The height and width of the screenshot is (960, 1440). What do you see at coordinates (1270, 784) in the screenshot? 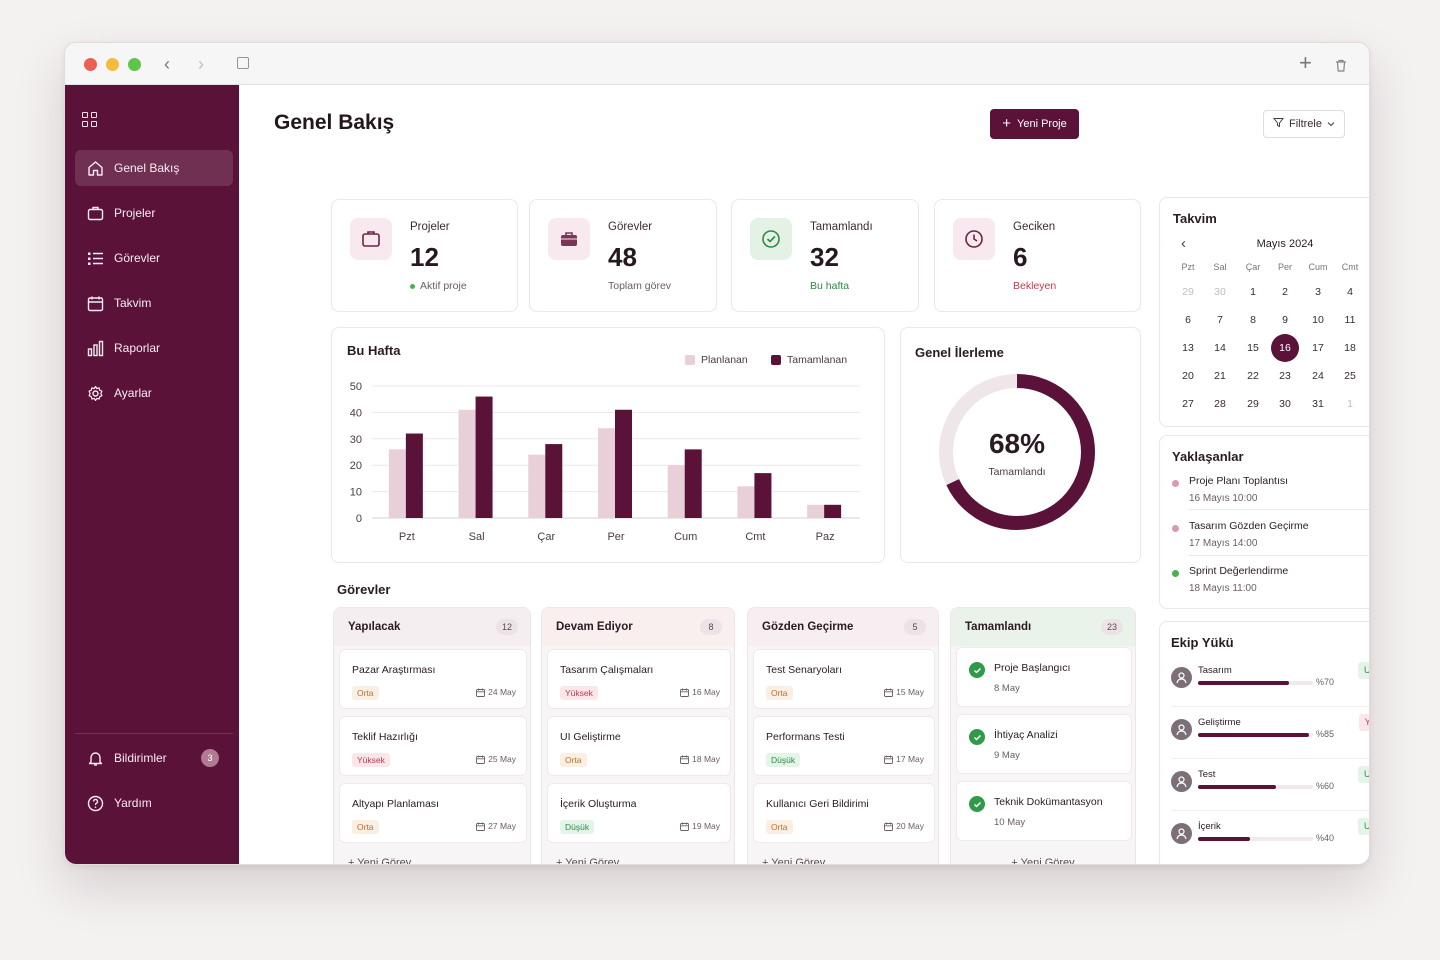
I see `team-member-row: Test %60 Uygun` at bounding box center [1270, 784].